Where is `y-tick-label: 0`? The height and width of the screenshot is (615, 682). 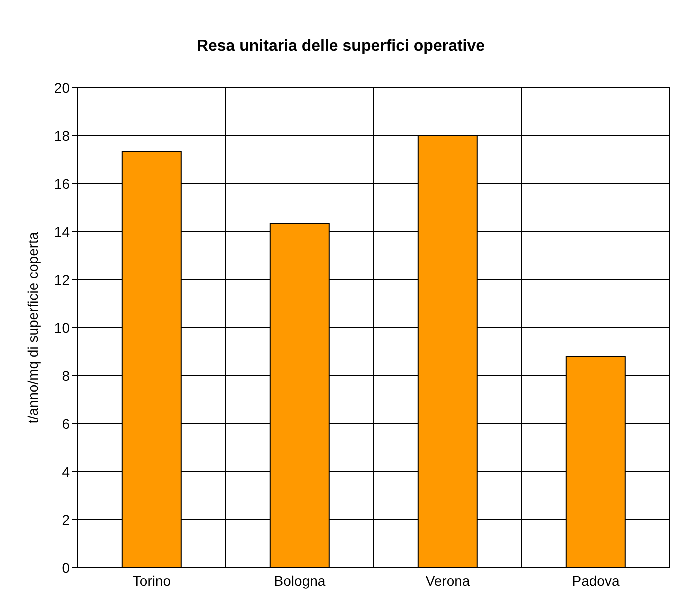 y-tick-label: 0 is located at coordinates (66, 568).